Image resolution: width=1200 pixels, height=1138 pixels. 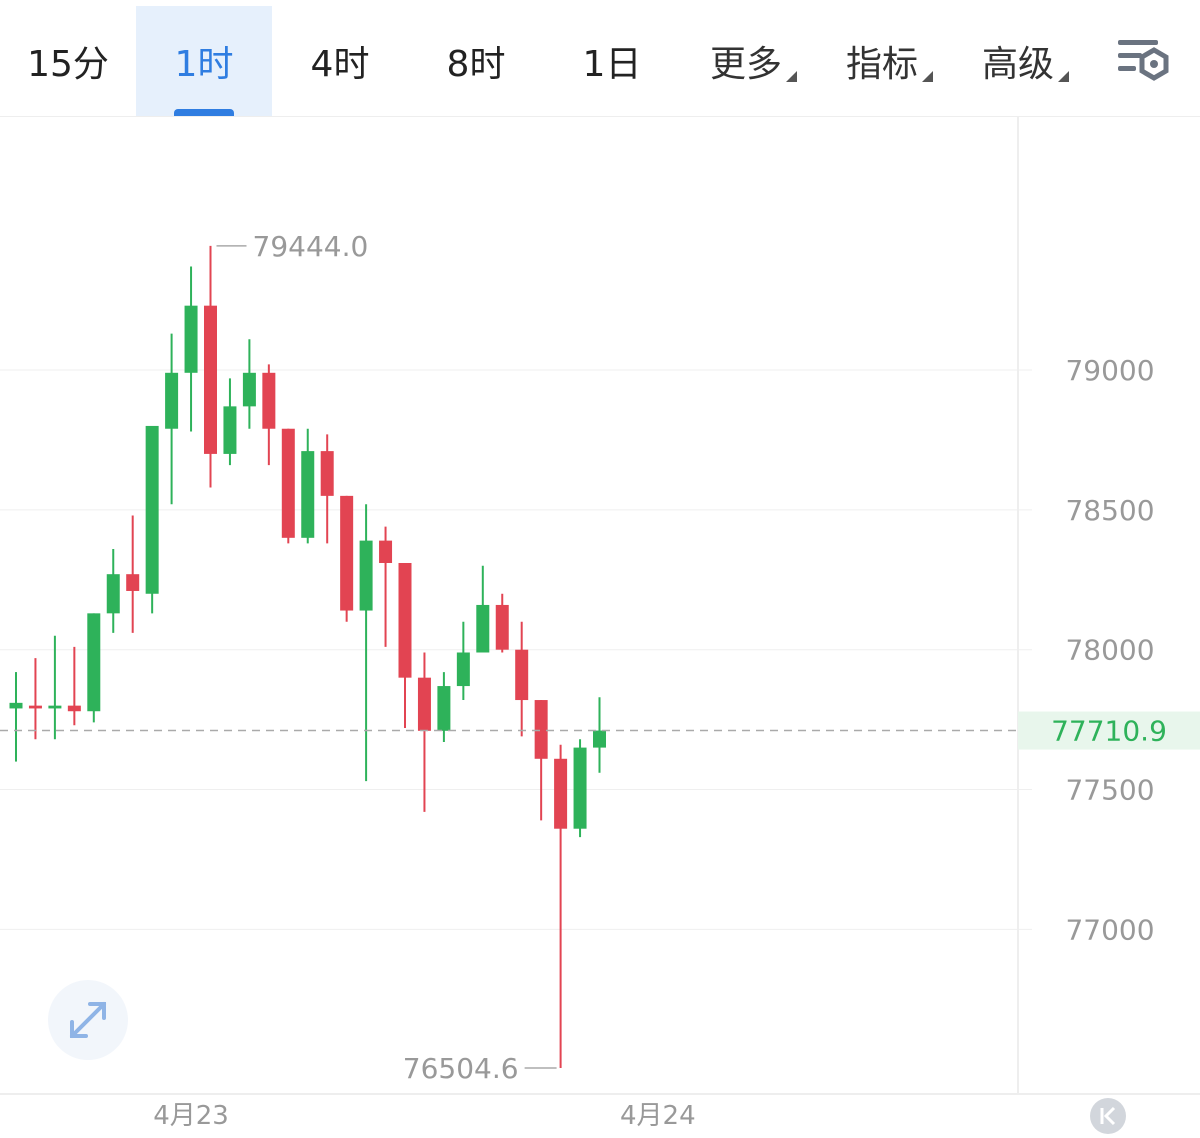 What do you see at coordinates (311, 246) in the screenshot?
I see `high-price-label: 79444.0` at bounding box center [311, 246].